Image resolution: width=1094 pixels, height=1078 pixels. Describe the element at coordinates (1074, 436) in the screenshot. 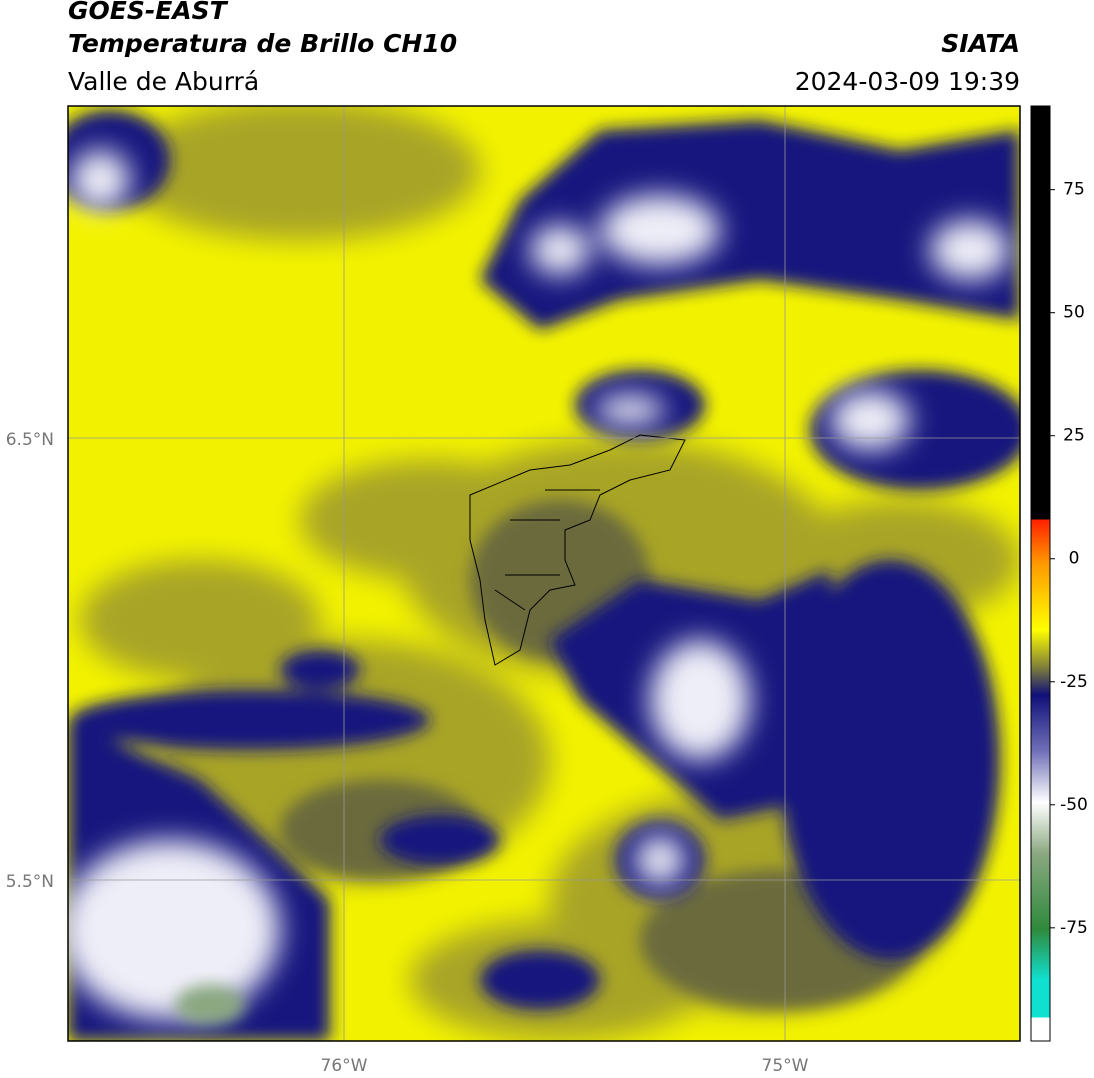

I see `colorbar-tick-label: 25` at that location.